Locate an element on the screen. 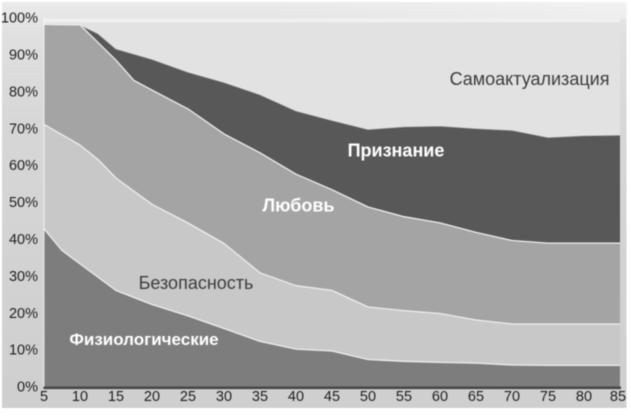 The width and height of the screenshot is (631, 417). svg-text: 5 is located at coordinates (44, 397).